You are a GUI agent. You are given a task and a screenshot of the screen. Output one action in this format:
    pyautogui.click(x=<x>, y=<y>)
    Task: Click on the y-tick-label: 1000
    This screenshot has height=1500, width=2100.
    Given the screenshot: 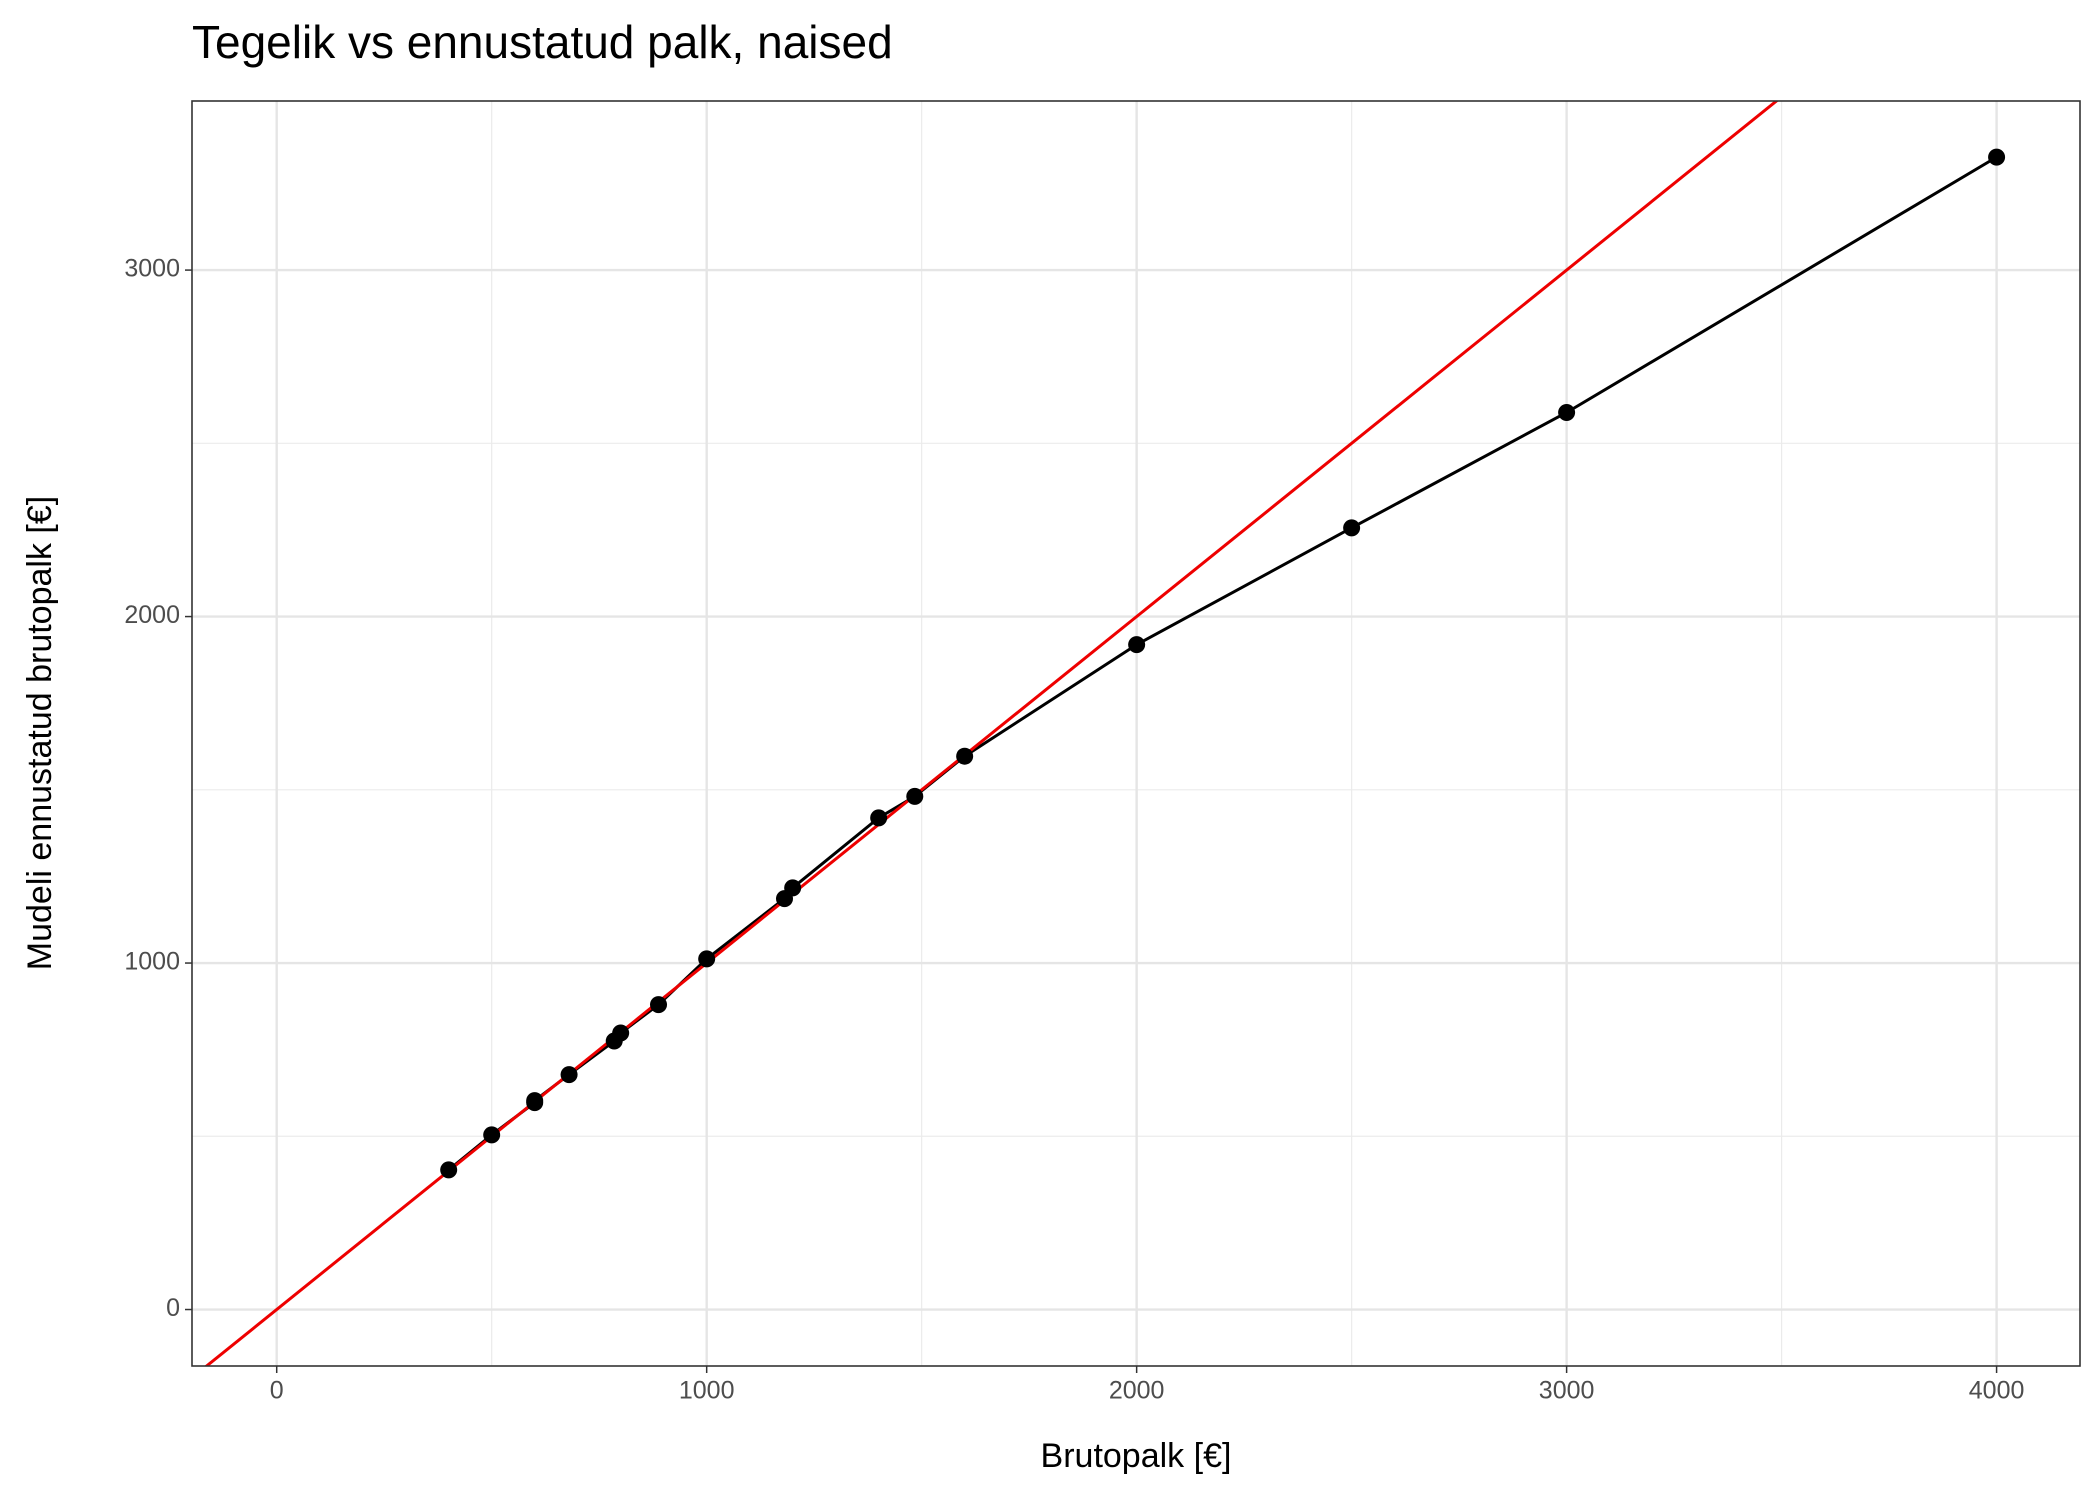 What is the action you would take?
    pyautogui.click(x=152, y=962)
    